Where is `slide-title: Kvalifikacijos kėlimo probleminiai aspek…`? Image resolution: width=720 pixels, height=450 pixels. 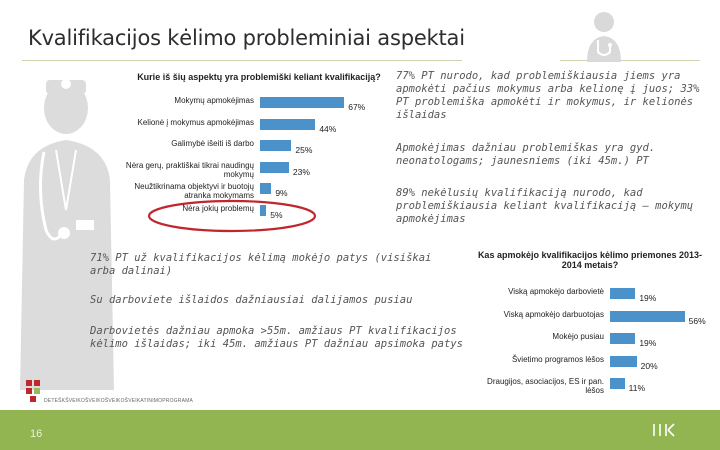 slide-title: Kvalifikacijos kėlimo probleminiai aspek… is located at coordinates (246, 38).